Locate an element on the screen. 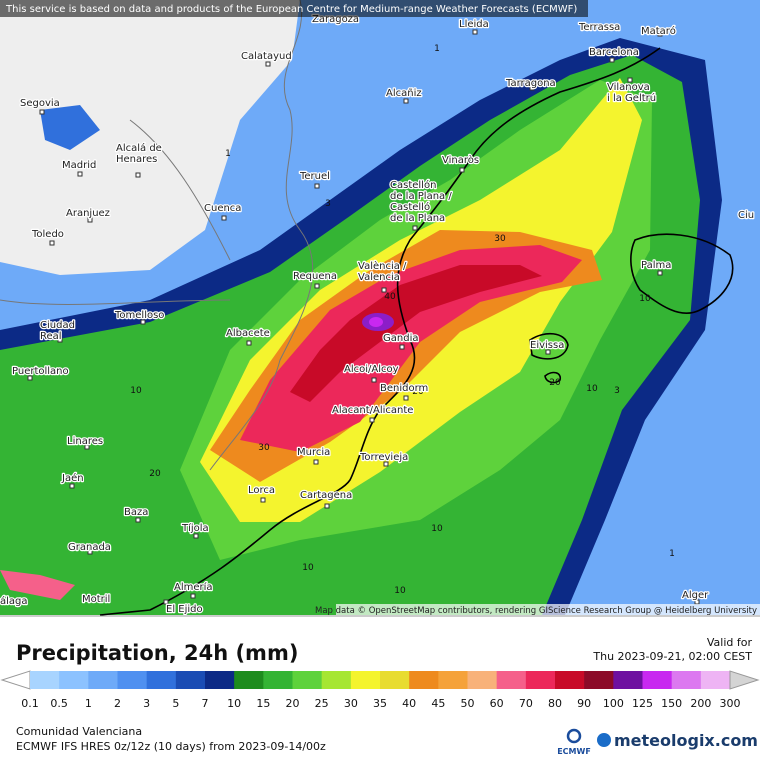 The image size is (760, 760). legend-tick-label: 2 is located at coordinates (117, 703).